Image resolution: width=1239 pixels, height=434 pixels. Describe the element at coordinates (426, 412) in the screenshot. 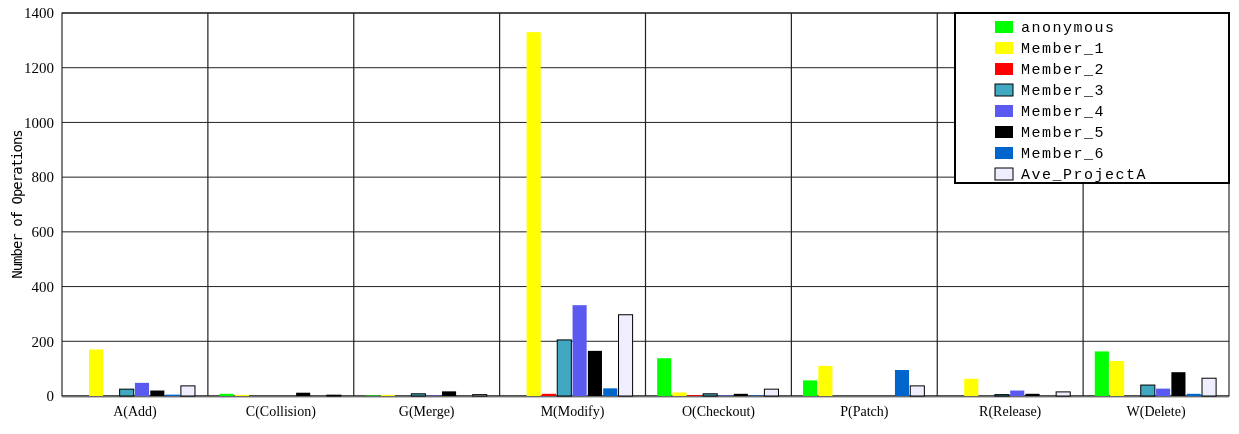

I see `x-tick-label: G(Merge)` at that location.